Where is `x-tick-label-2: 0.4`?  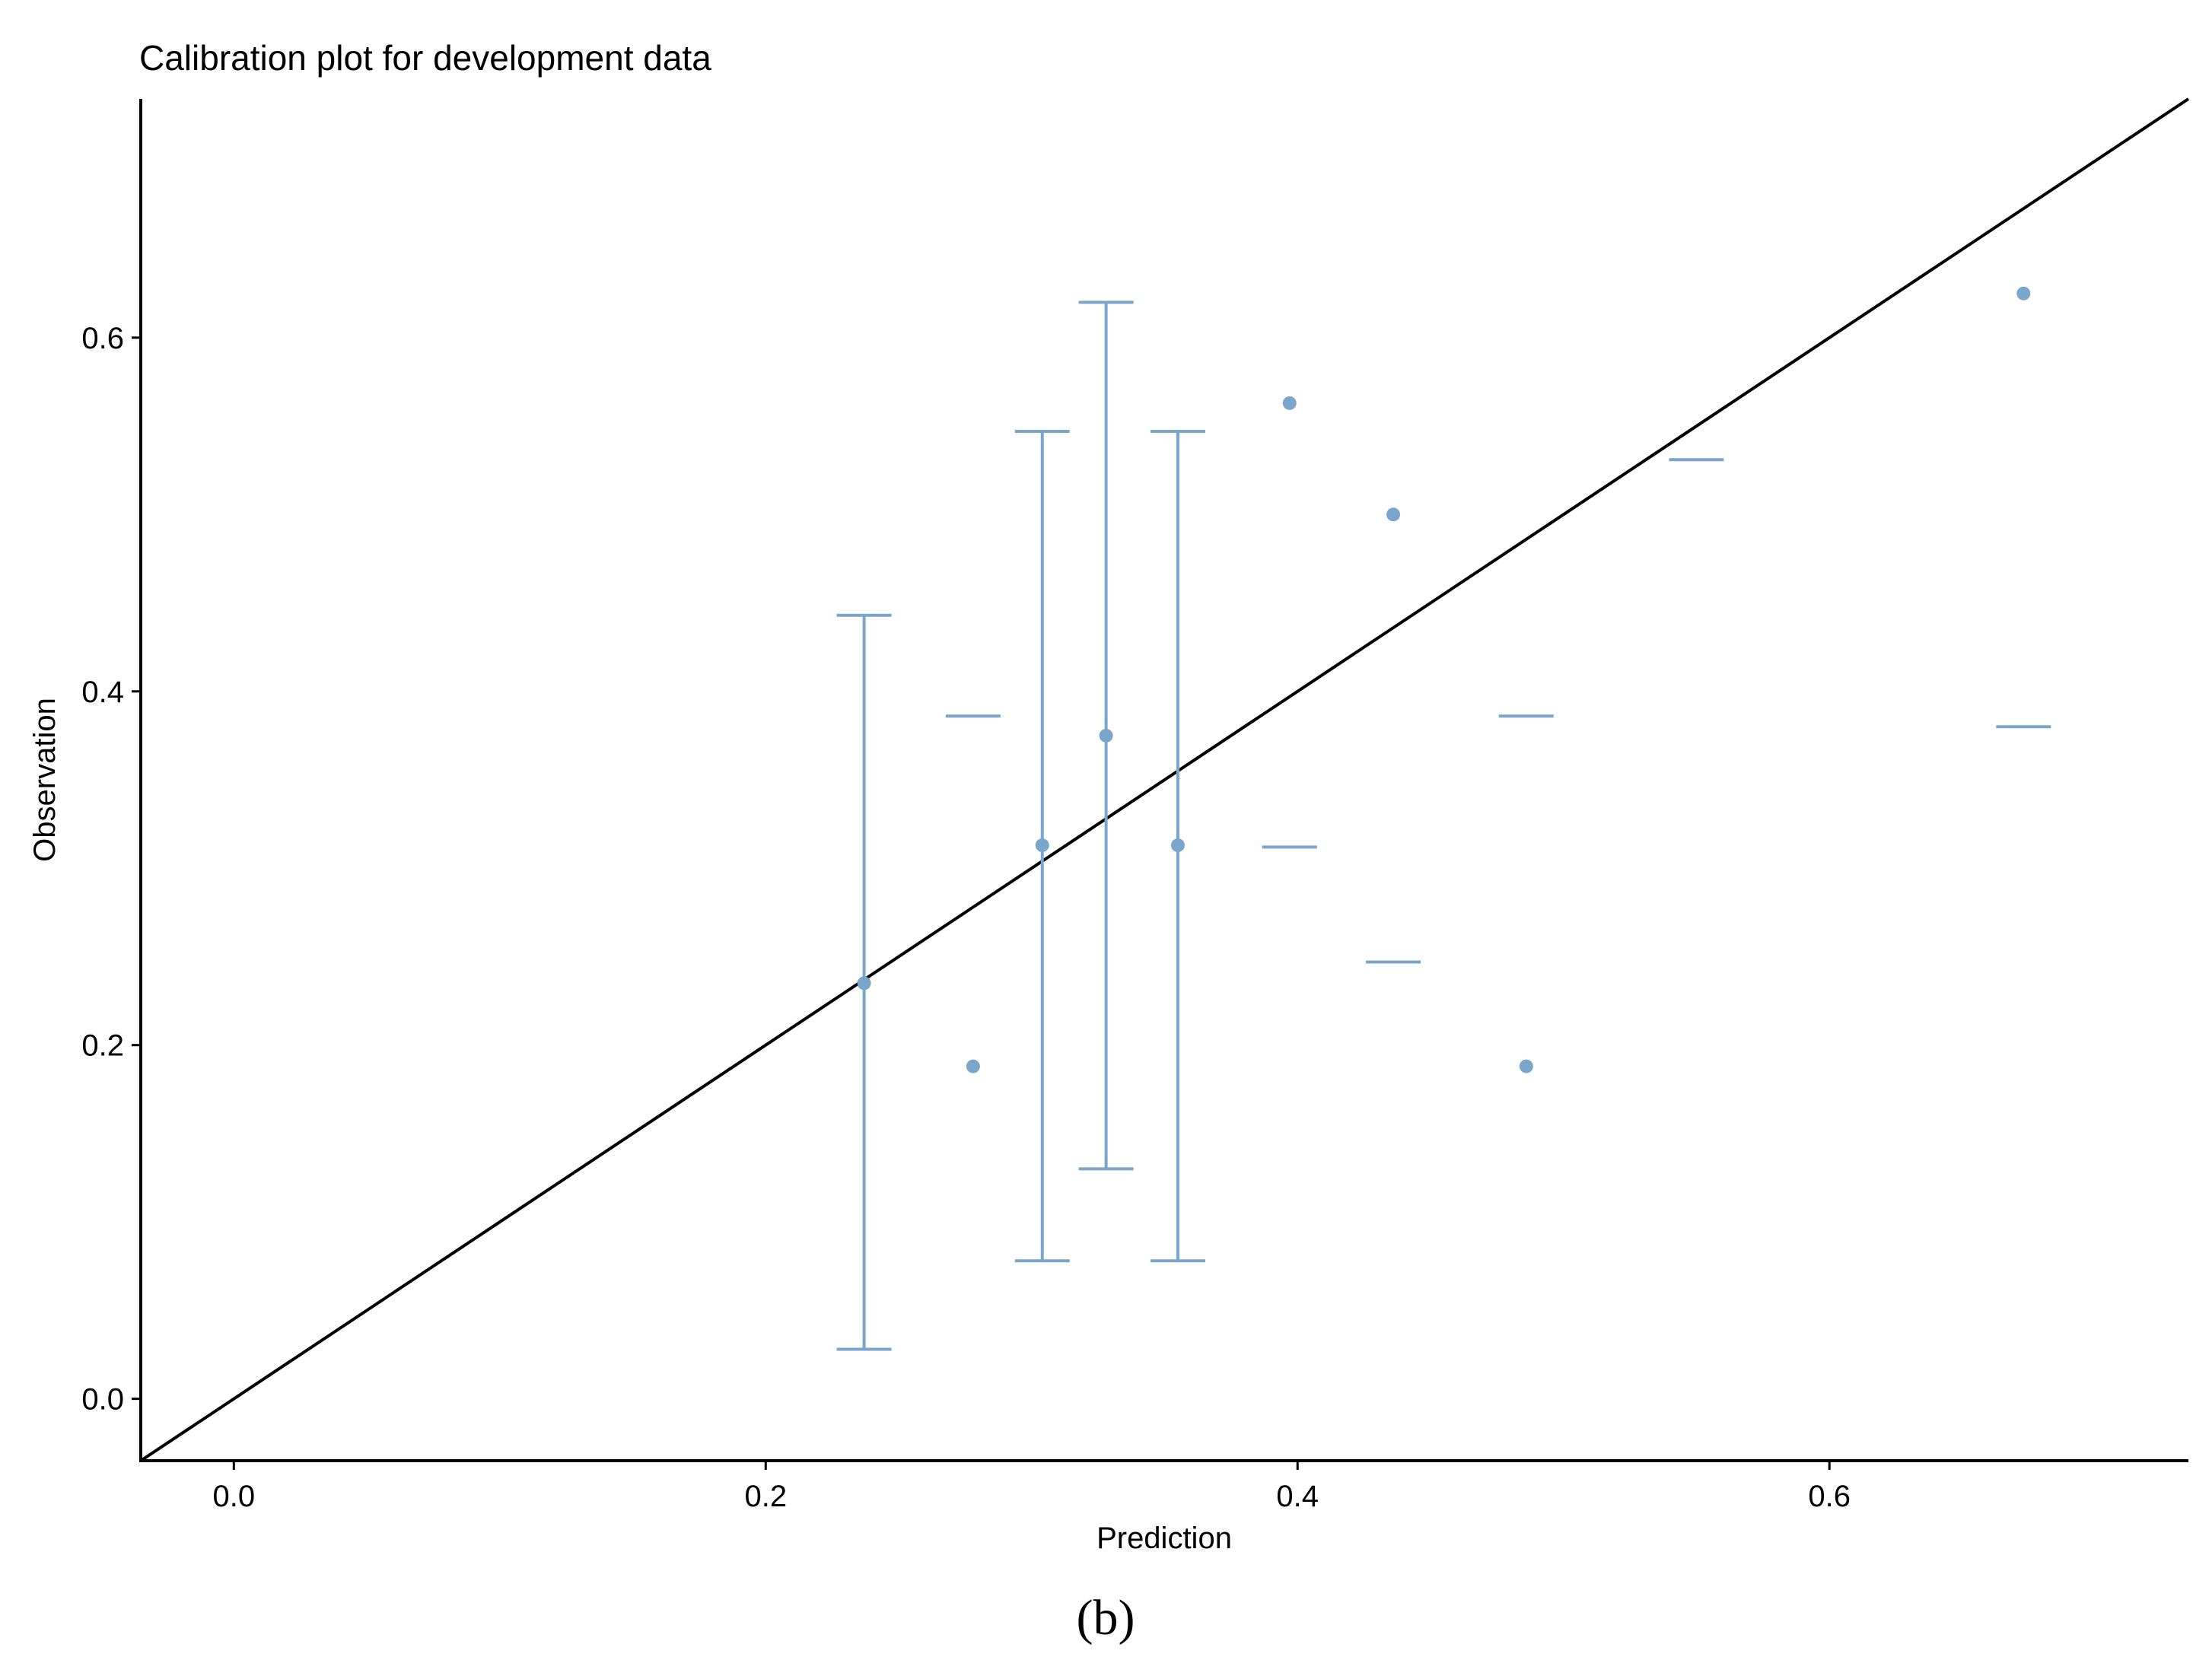 x-tick-label-2: 0.4 is located at coordinates (1297, 1497).